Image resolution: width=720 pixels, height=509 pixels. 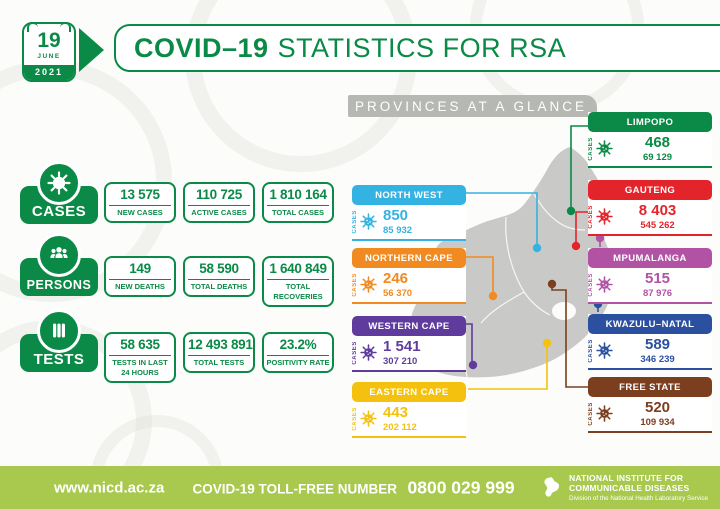 I want to click on province-stats: 8 403 545 262, so click(x=662, y=217).